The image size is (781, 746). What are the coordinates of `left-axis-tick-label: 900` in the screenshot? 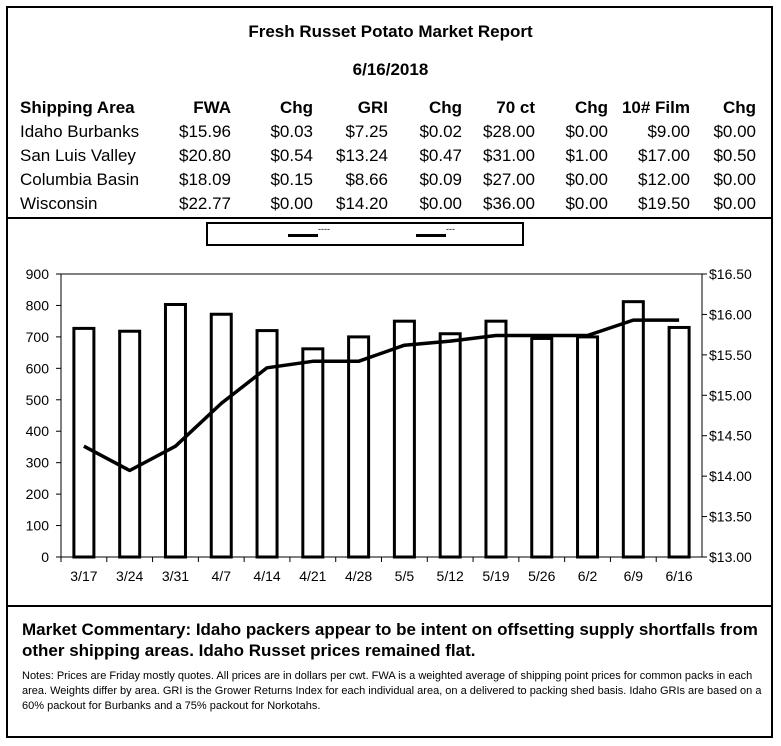 It's located at (38, 274).